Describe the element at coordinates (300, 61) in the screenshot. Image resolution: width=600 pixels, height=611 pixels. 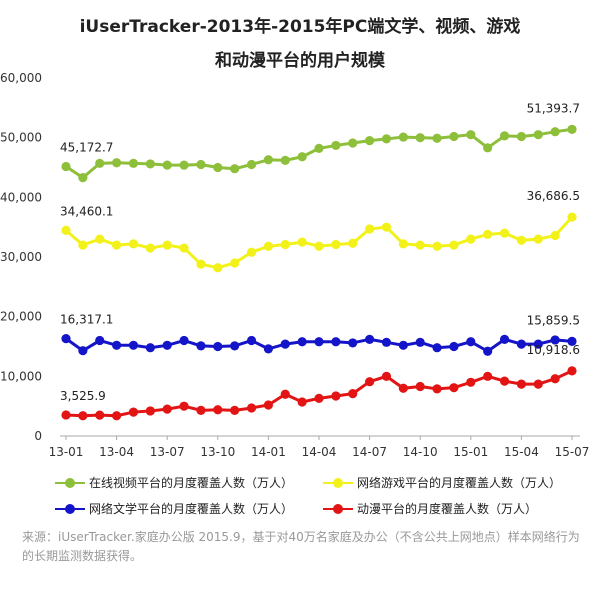
I see `chart-title-line-2: 和动漫平台的用户规模` at that location.